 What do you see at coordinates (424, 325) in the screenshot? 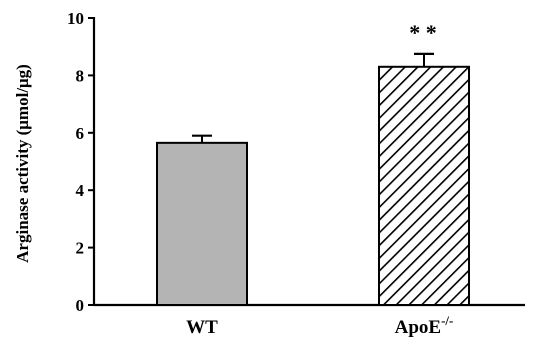
I see `x-tick-label: ApoE-/-` at bounding box center [424, 325].